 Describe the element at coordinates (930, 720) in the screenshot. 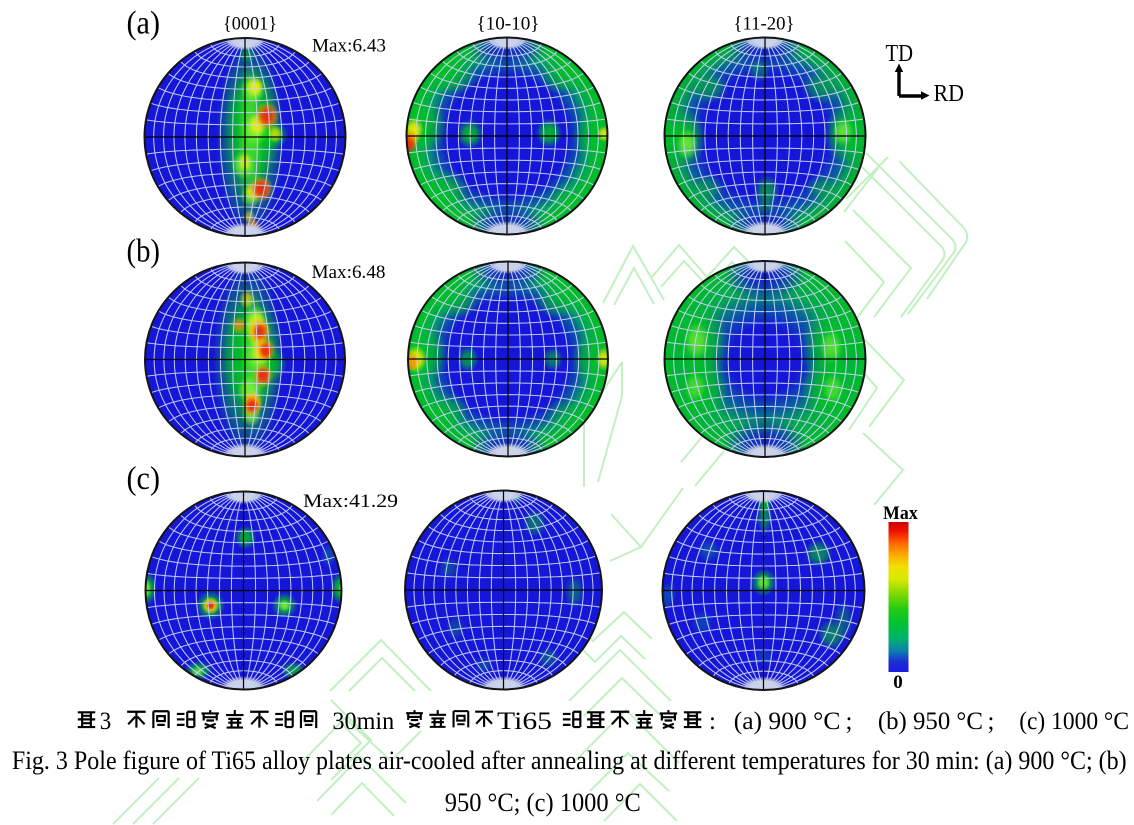

I see `svg-text: (b) 950 °C` at that location.